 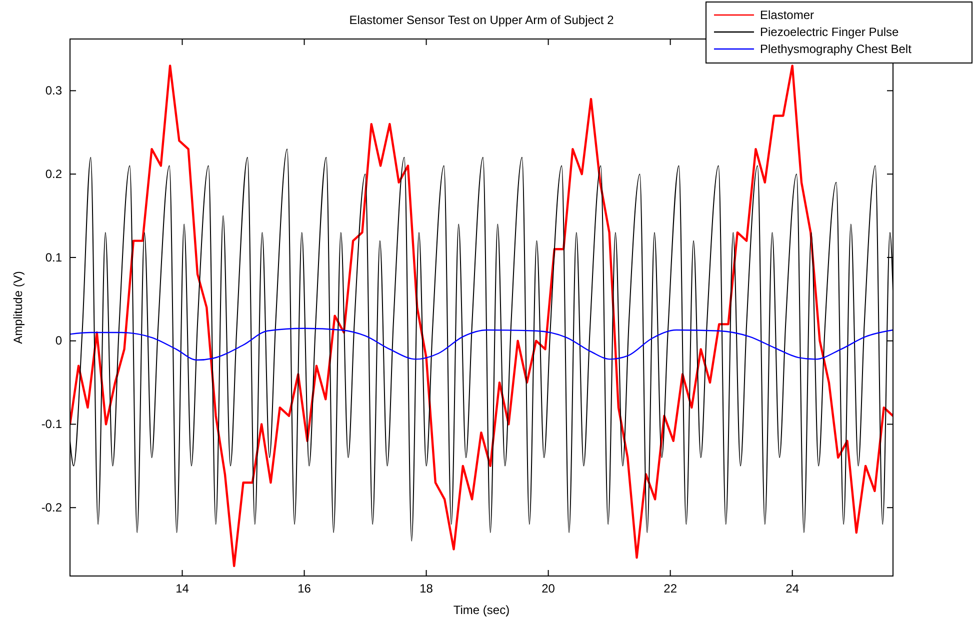 I want to click on y-axis-title: Amplitude (V), so click(x=18, y=307).